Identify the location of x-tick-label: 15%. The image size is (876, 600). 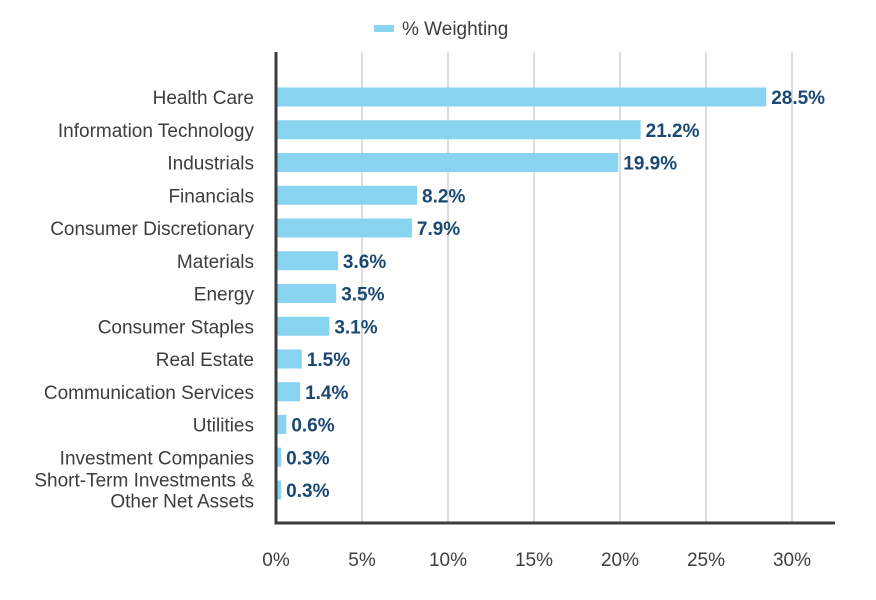
(534, 560).